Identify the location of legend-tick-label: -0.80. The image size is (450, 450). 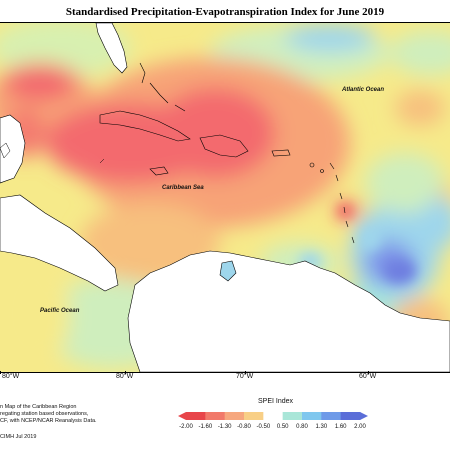
(244, 427).